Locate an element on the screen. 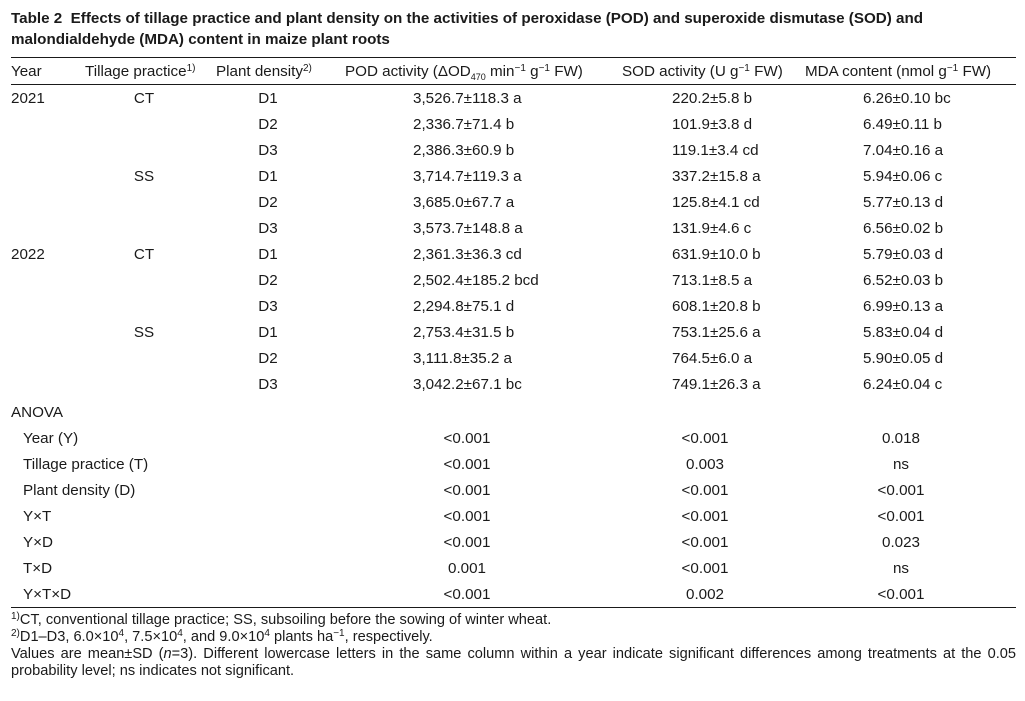 The height and width of the screenshot is (701, 1025). cell-sod: 119.1±3.4 cd is located at coordinates (715, 150).